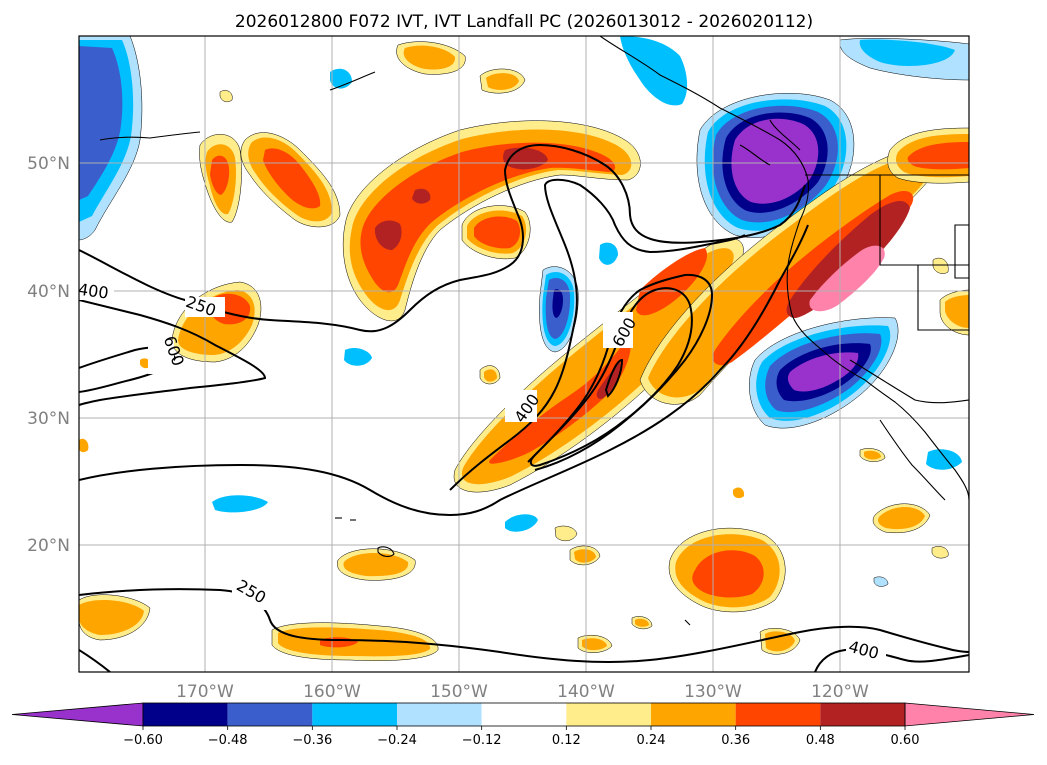 This screenshot has height=765, width=1047. I want to click on negative-anomaly-central, so click(559, 309).